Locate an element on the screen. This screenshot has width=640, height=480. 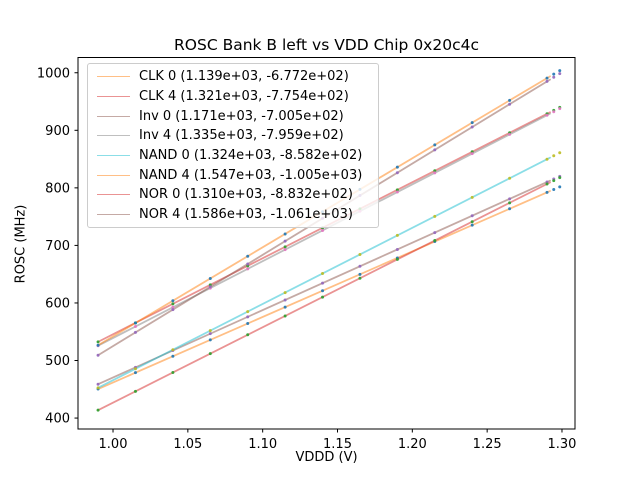
y-tick-label: 900 is located at coordinates (57, 131).